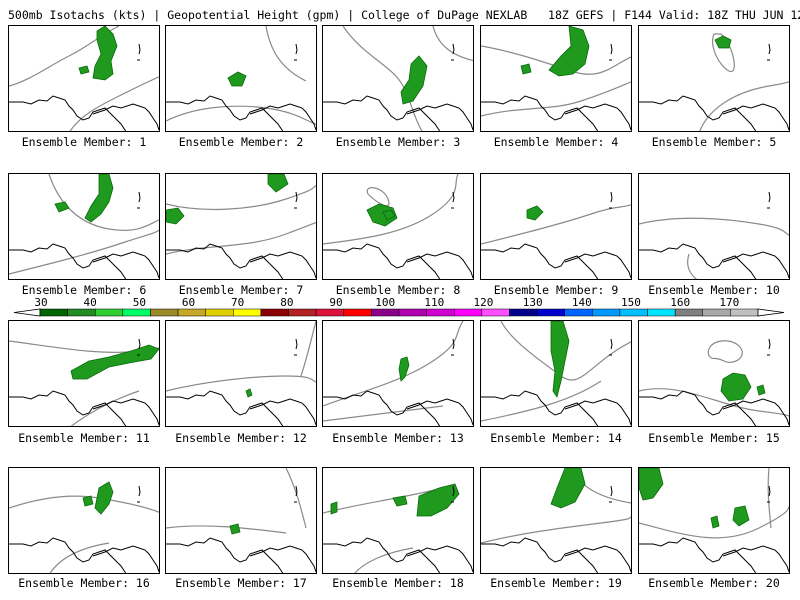  Describe the element at coordinates (631, 302) in the screenshot. I see `colorbar-tick-label: 150` at that location.